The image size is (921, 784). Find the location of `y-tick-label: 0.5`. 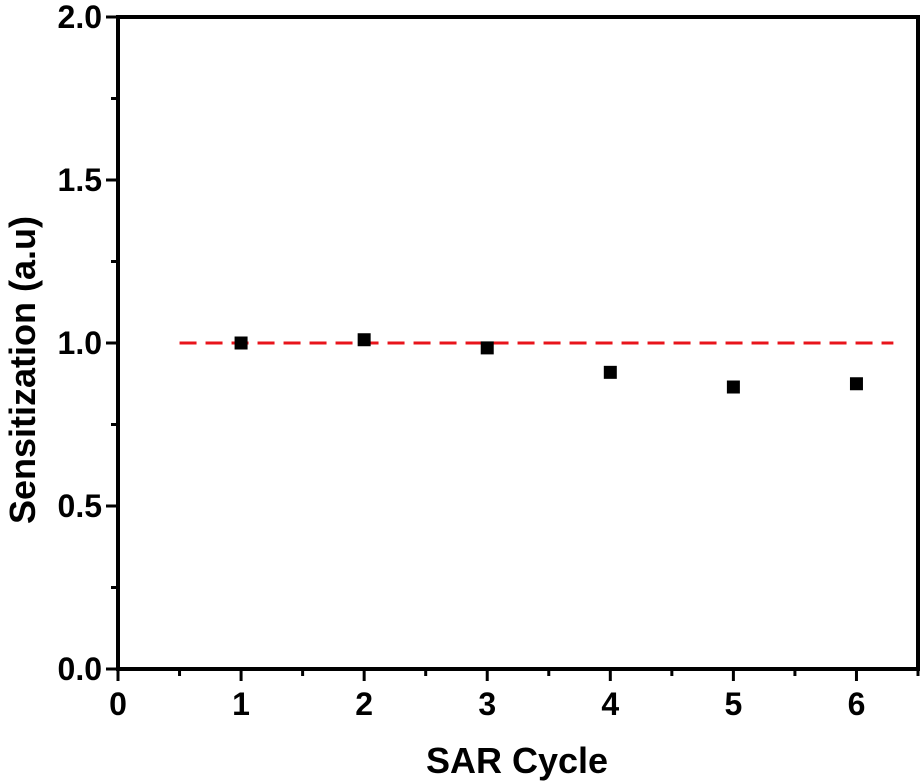

y-tick-label: 0.5 is located at coordinates (80, 506).